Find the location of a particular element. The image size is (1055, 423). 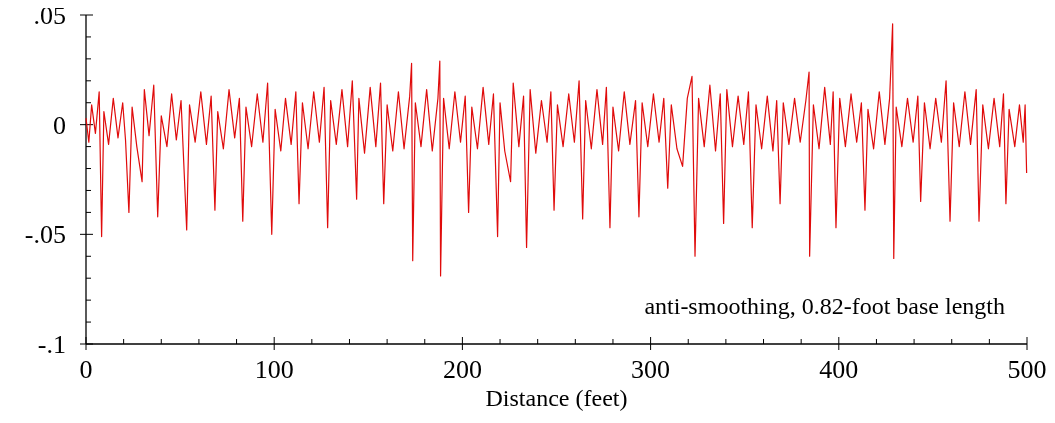

y-tick-label: -.1 is located at coordinates (51, 345).